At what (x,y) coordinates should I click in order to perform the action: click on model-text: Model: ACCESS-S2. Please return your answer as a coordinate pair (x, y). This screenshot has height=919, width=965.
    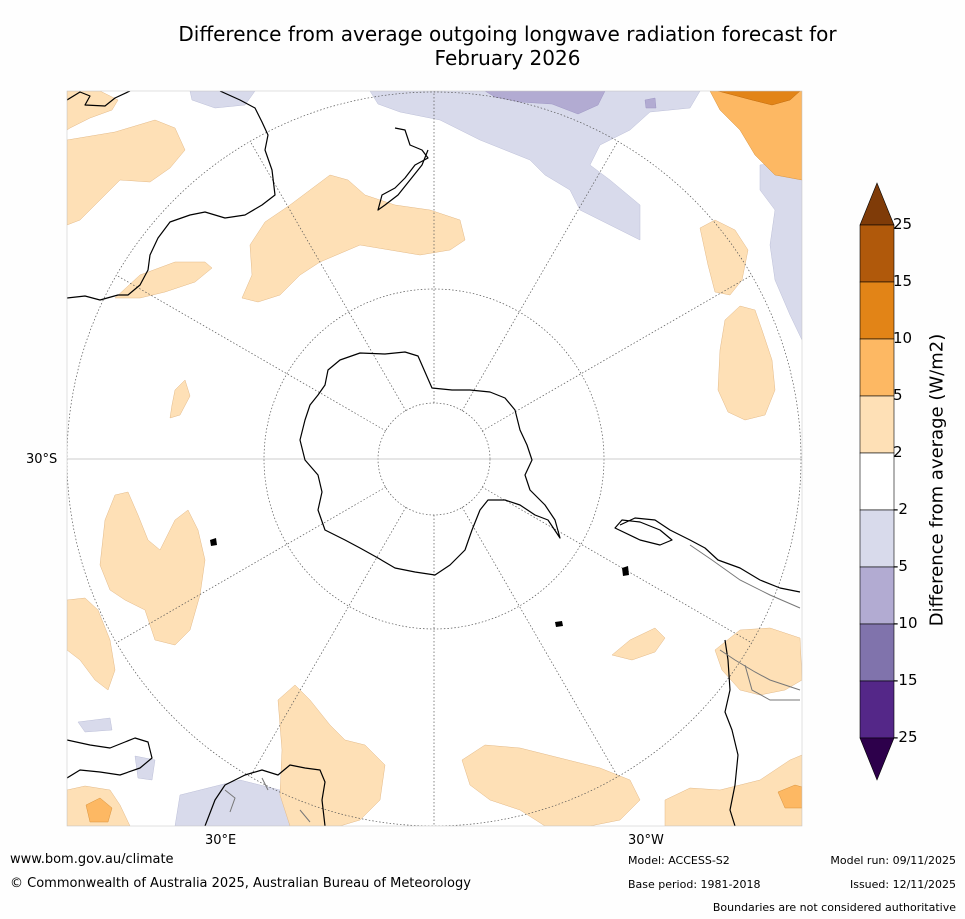
    Looking at the image, I should click on (679, 860).